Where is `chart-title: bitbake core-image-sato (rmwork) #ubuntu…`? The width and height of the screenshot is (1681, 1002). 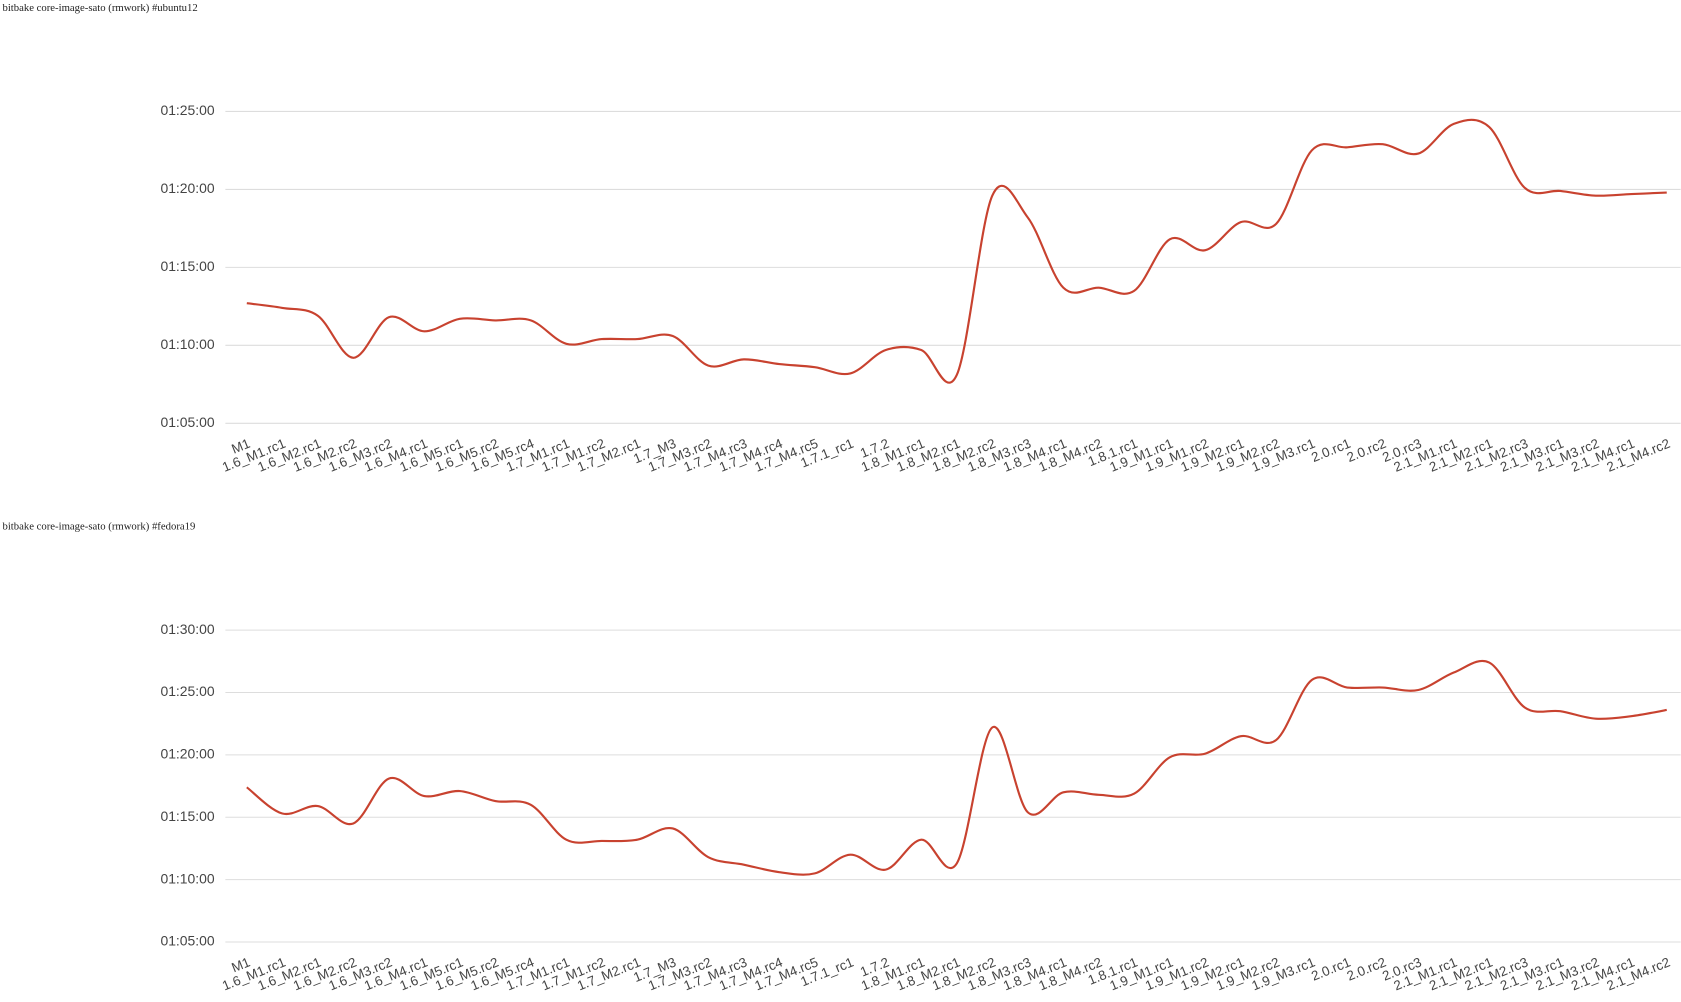
chart-title: bitbake core-image-sato (rmwork) #ubuntu… is located at coordinates (99, 8).